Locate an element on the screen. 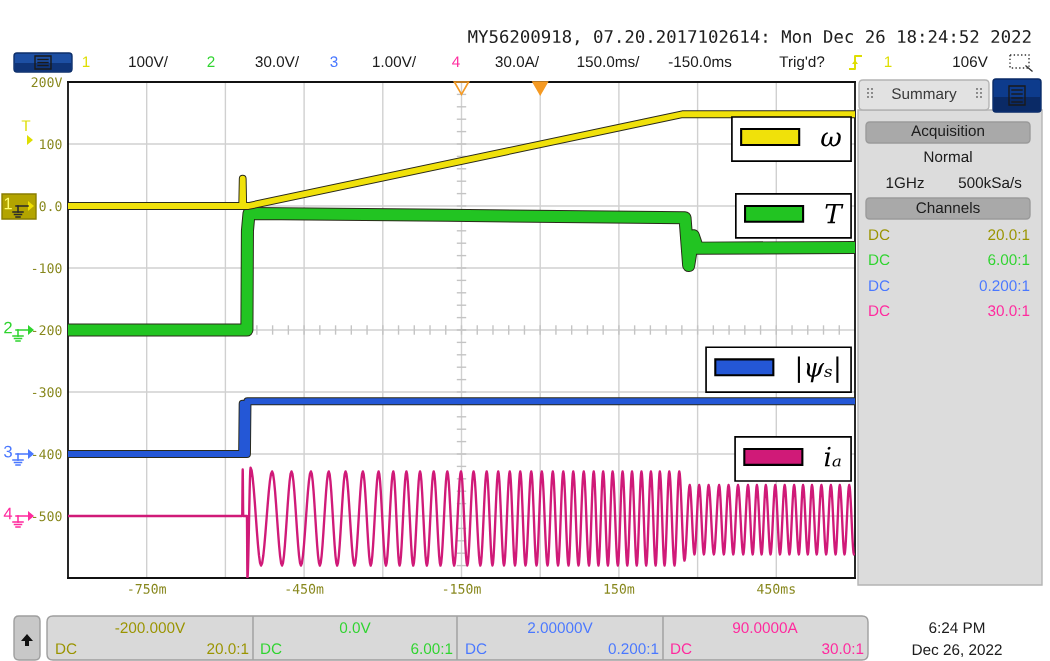  text: Dec 26, 2022 is located at coordinates (957, 650).